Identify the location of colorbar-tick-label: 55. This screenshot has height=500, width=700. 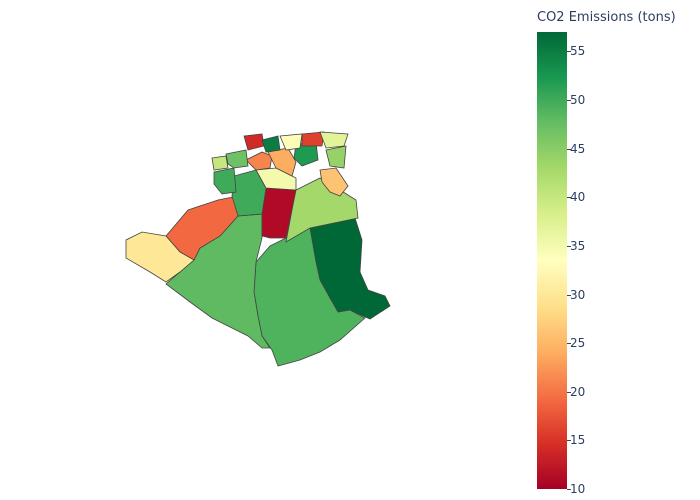
(578, 51).